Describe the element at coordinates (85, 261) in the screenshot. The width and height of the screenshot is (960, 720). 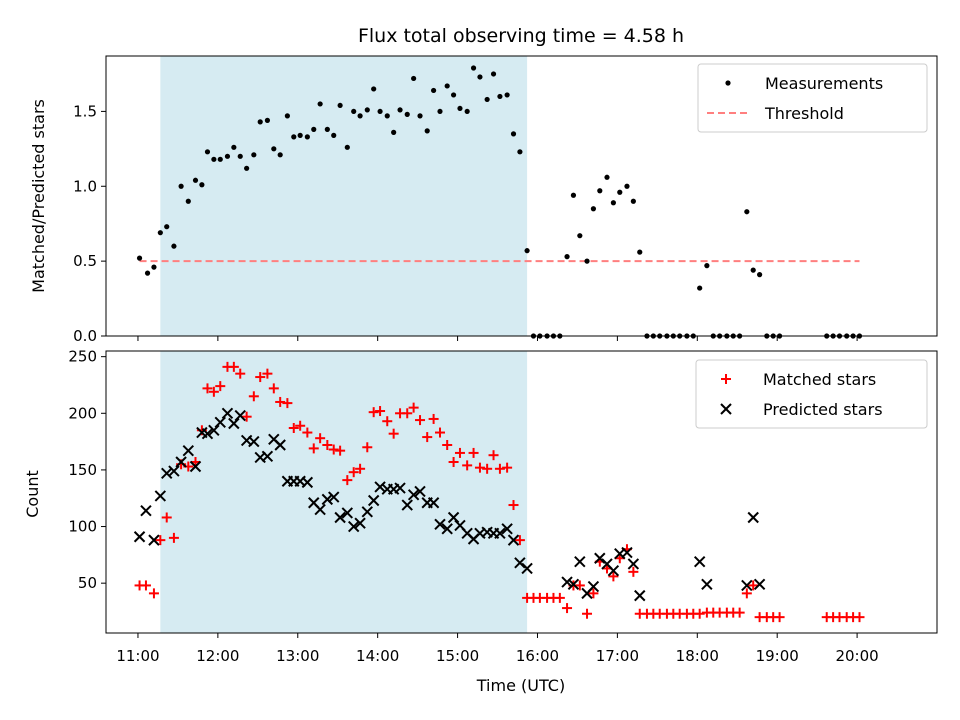
I see `ratio-y-tick-label: 0.5` at that location.